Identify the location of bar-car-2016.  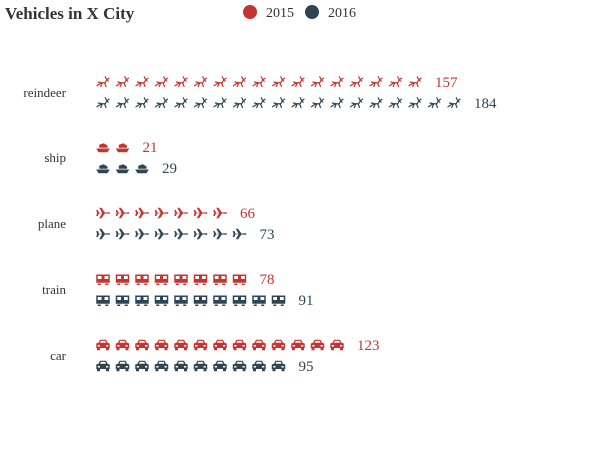
(191, 366).